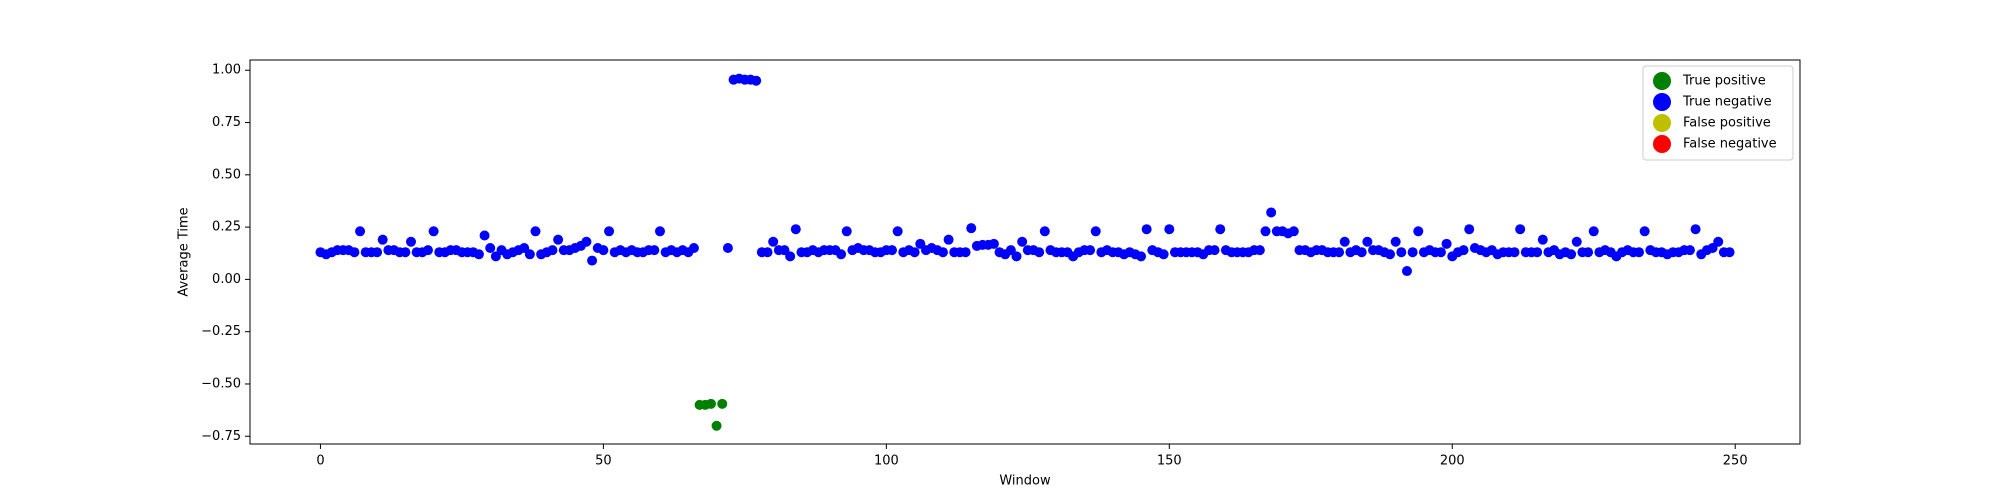 This screenshot has height=500, width=2000. Describe the element at coordinates (603, 461) in the screenshot. I see `x-tick-label: 50` at that location.